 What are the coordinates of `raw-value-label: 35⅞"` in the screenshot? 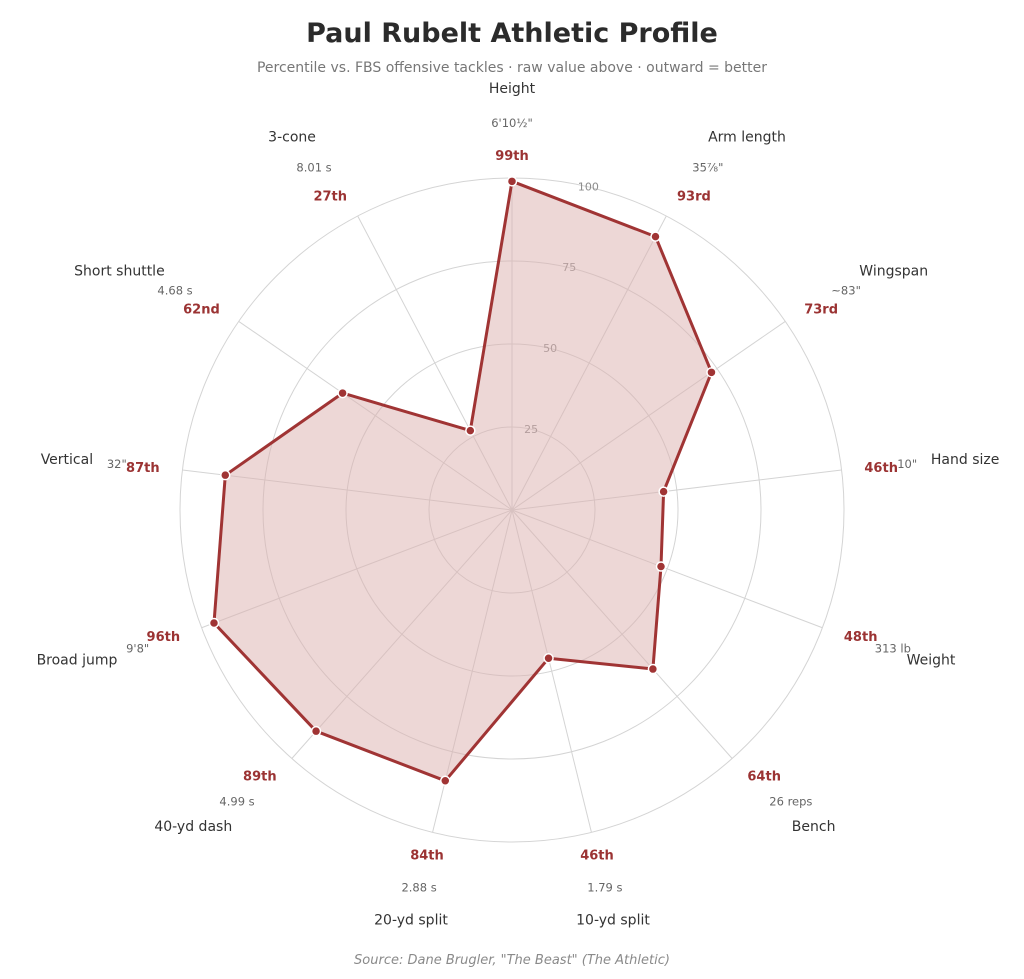 It's located at (707, 167).